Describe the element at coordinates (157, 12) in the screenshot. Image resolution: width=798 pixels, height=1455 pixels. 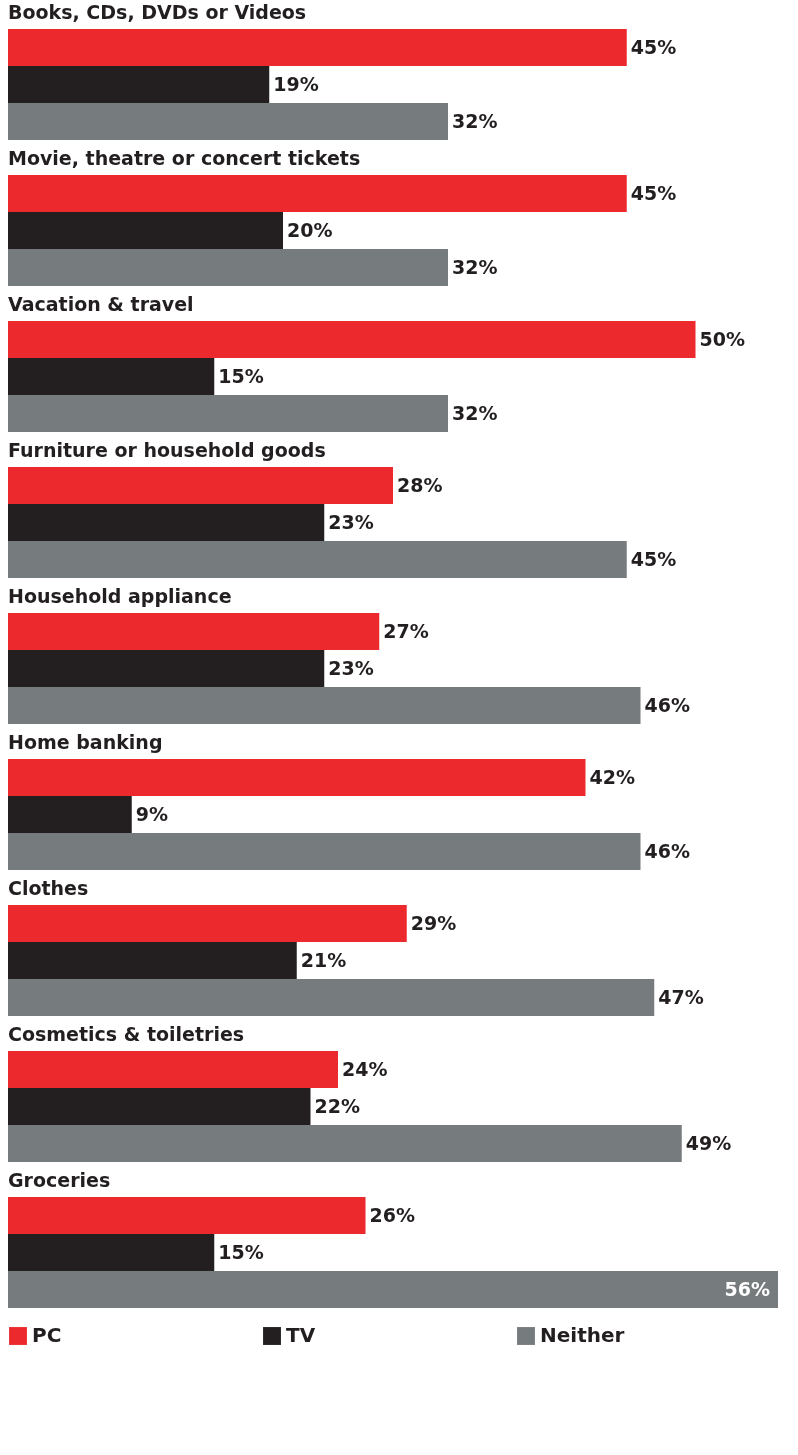
I see `y-tick-label: Books, CDs, DVDs or Videos` at that location.